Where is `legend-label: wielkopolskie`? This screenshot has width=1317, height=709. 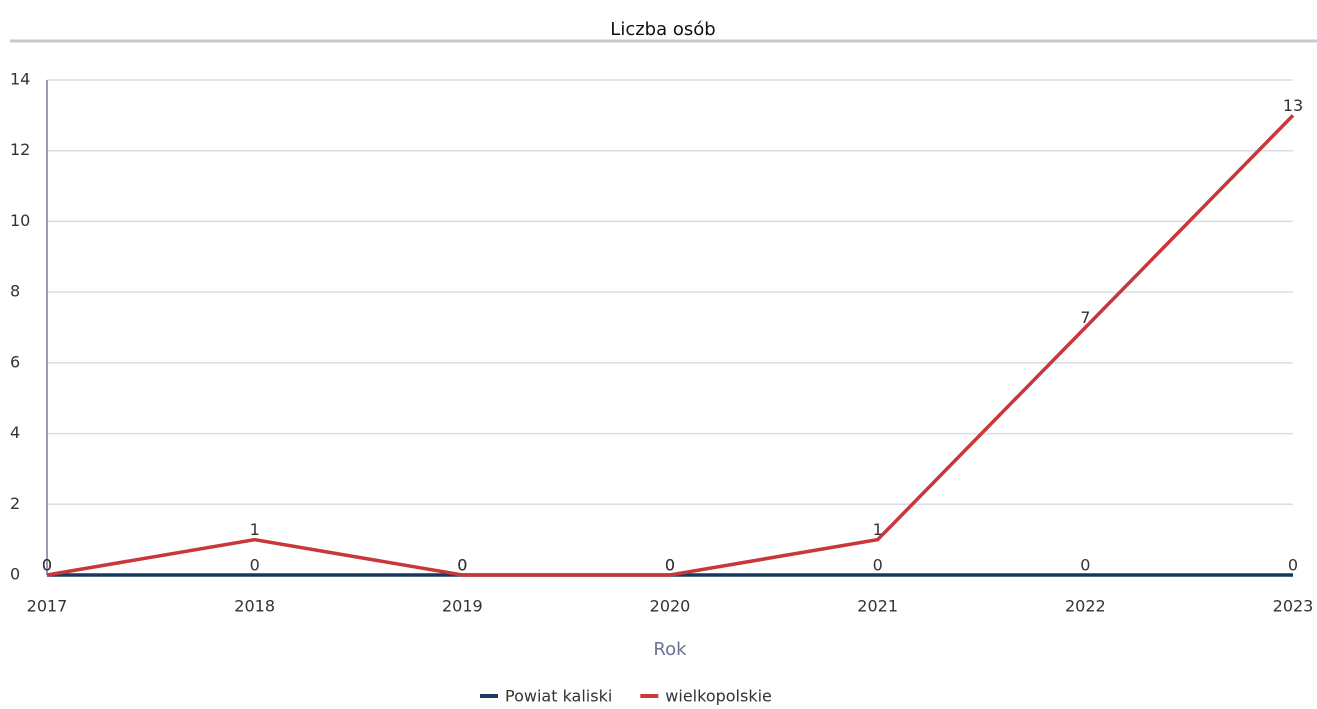
legend-label: wielkopolskie is located at coordinates (718, 696).